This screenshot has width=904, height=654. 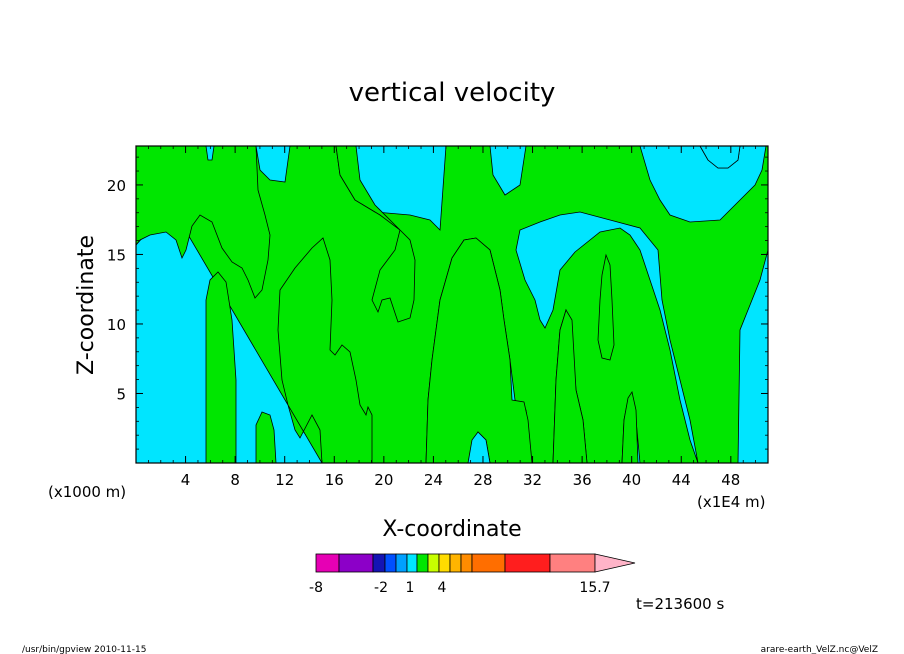 I want to click on x-tick-label: 48, so click(x=730, y=480).